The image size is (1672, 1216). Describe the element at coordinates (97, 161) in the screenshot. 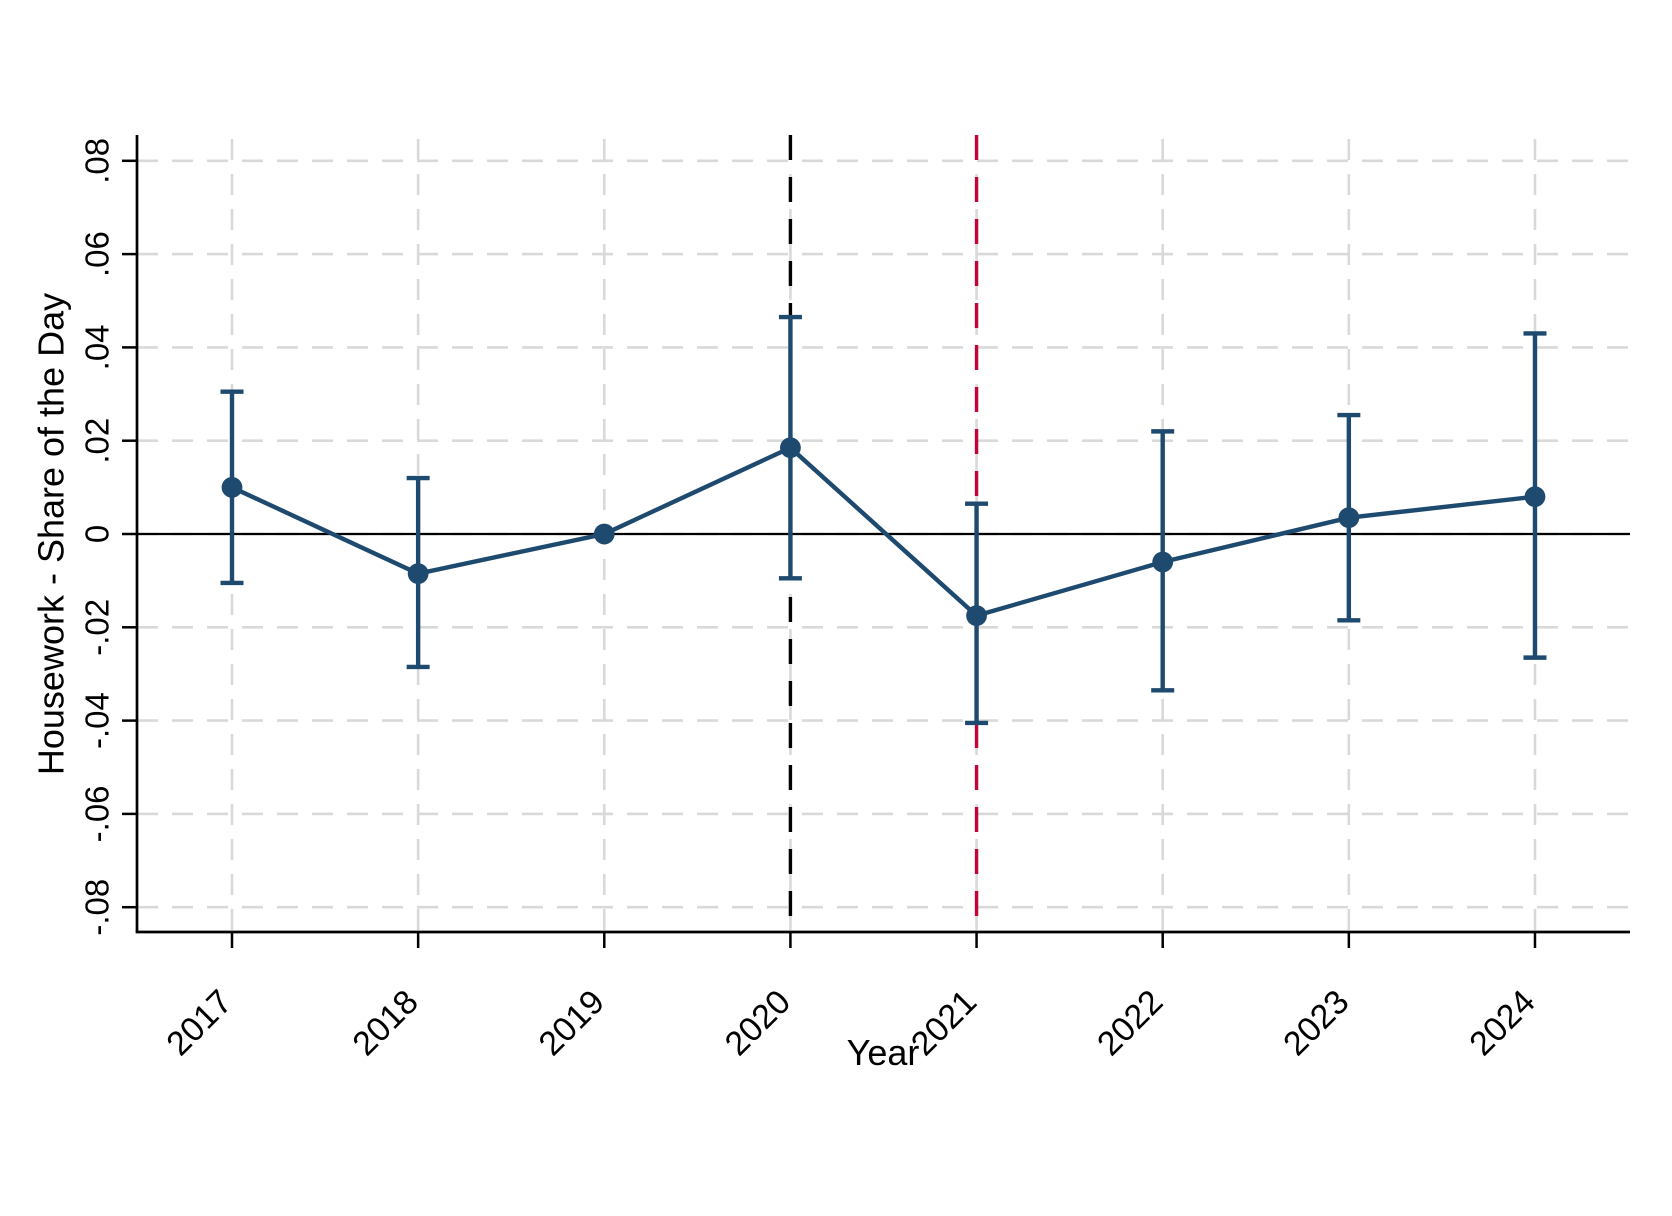

I see `y-tick-label: .08` at that location.